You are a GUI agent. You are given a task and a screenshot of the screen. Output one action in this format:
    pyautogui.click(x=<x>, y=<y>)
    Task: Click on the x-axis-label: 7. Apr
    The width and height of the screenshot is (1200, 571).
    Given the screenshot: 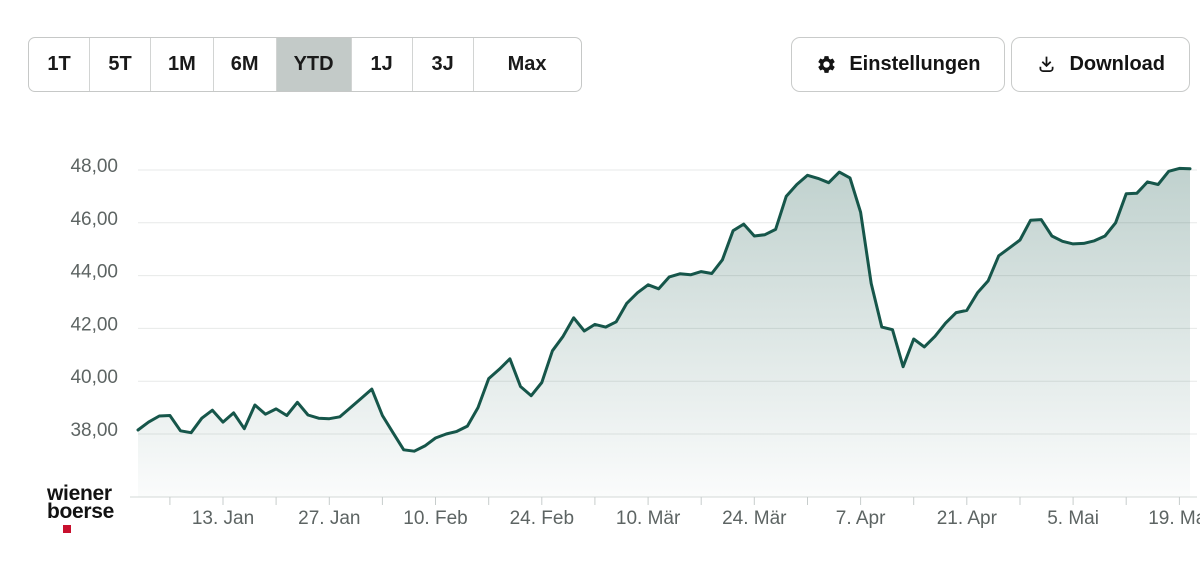 What is the action you would take?
    pyautogui.click(x=861, y=518)
    